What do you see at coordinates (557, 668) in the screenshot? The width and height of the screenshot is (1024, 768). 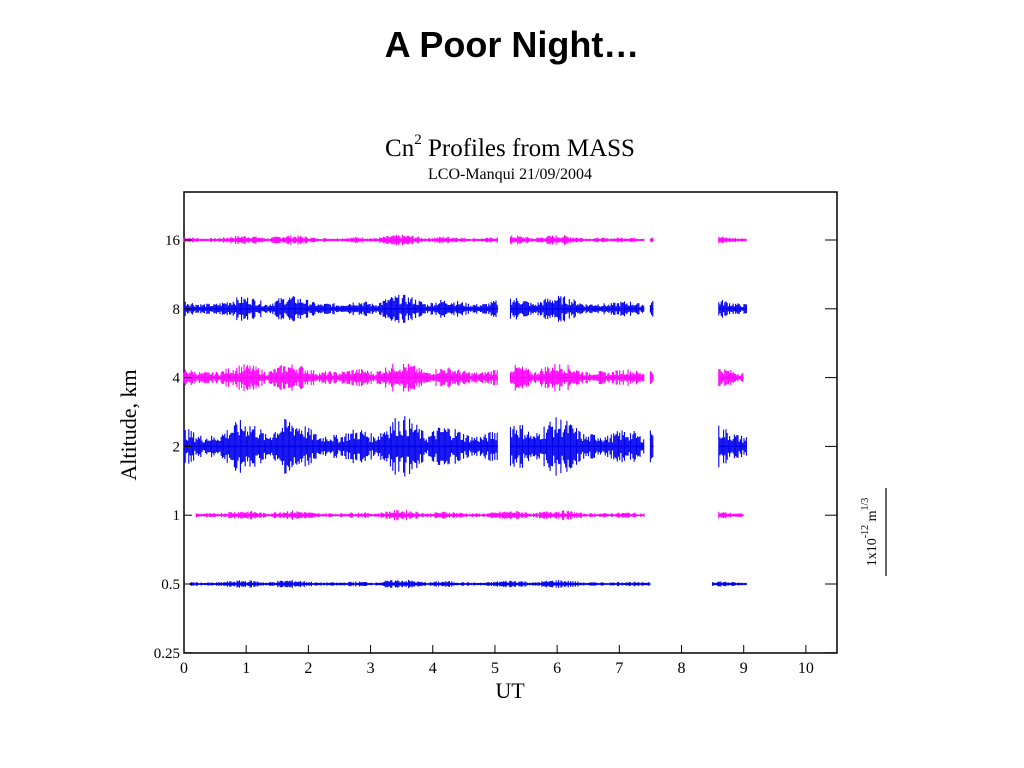 I see `x-tick-label: 6` at bounding box center [557, 668].